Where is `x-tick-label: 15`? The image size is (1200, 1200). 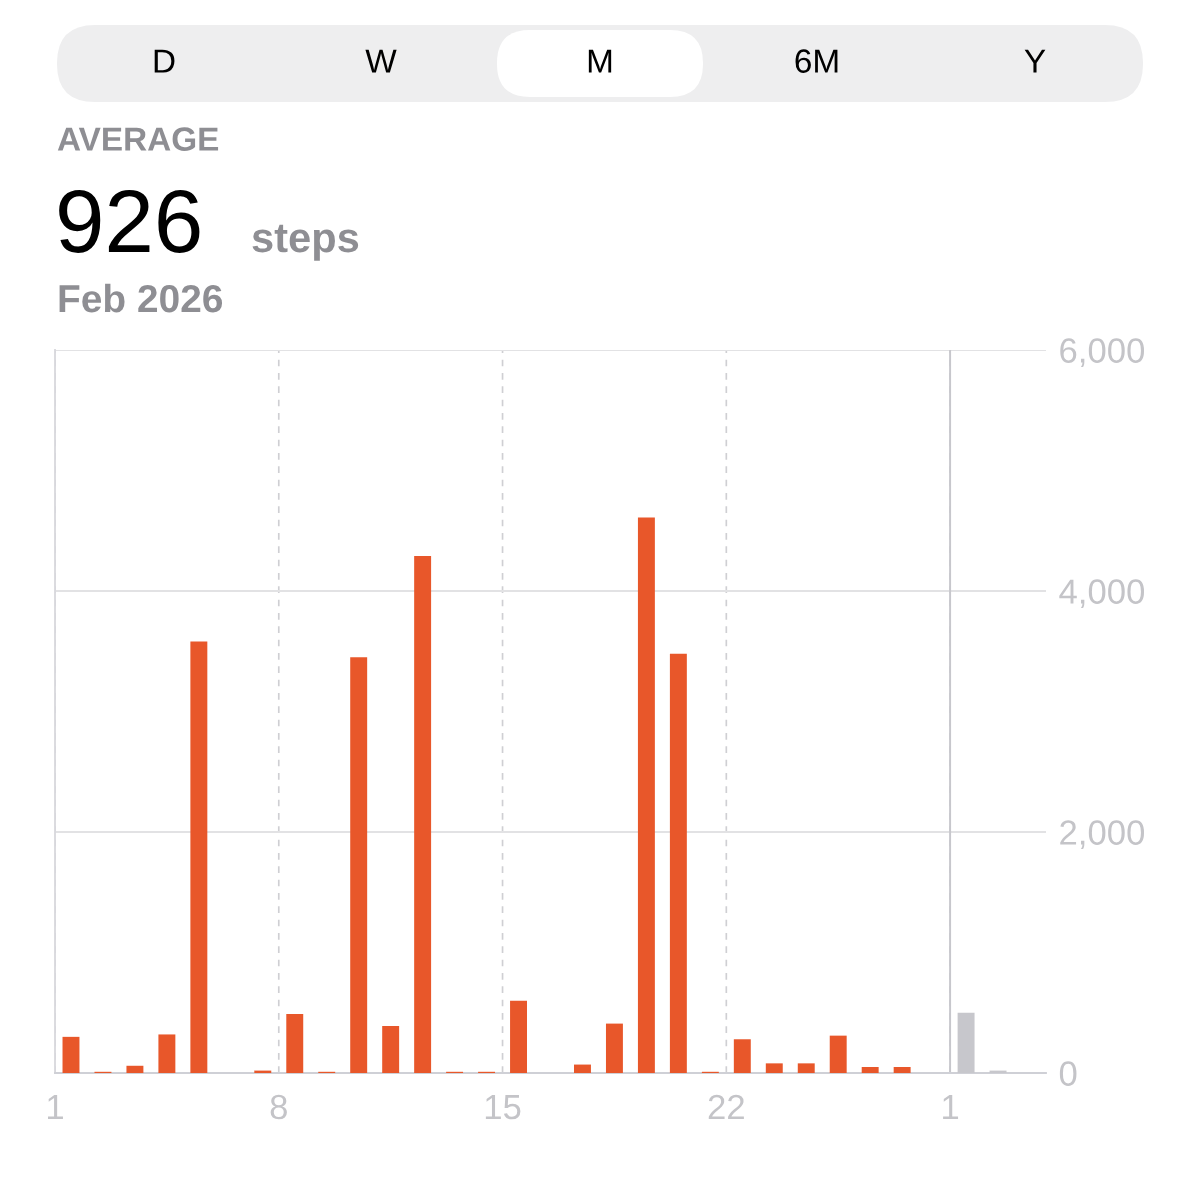 x-tick-label: 15 is located at coordinates (503, 1107).